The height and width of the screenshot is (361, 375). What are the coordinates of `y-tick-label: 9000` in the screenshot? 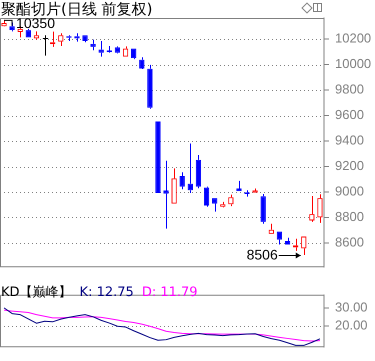 It's located at (349, 191).